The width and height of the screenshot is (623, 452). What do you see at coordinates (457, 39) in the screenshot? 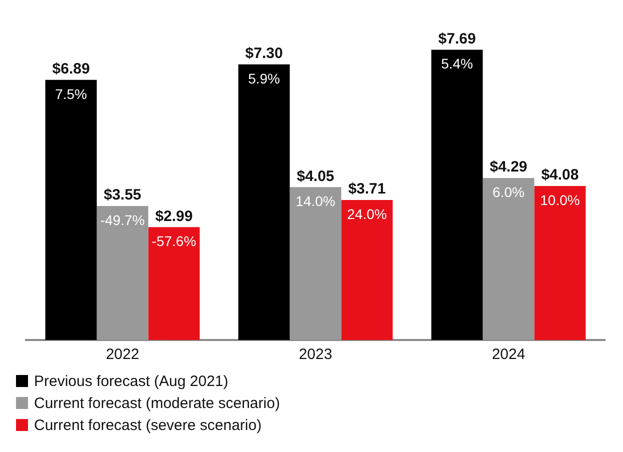
I see `data-label: $7.69` at bounding box center [457, 39].